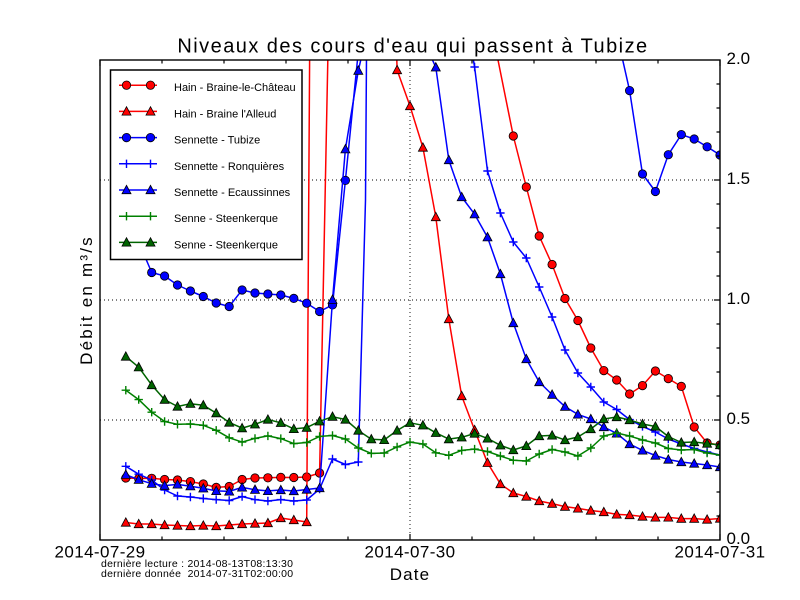  What do you see at coordinates (229, 167) in the screenshot?
I see `svg-text: Sennette - Ronquières` at bounding box center [229, 167].